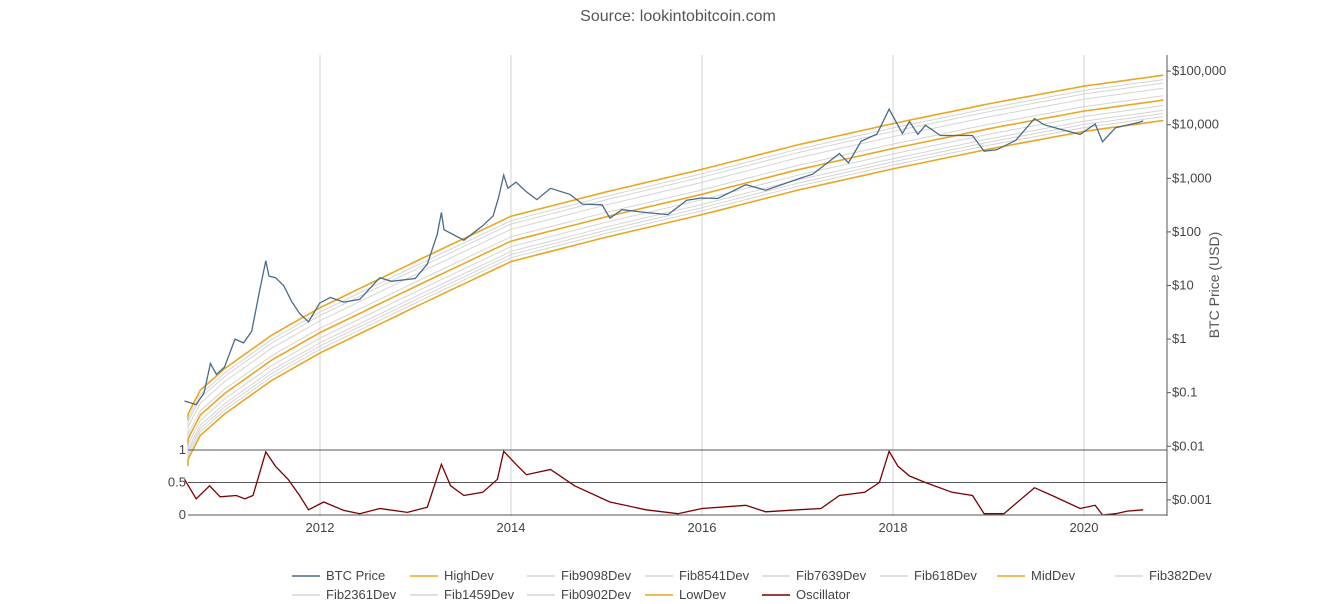 This screenshot has height=604, width=1340. Describe the element at coordinates (831, 575) in the screenshot. I see `legend-label: Fib7639Dev` at that location.